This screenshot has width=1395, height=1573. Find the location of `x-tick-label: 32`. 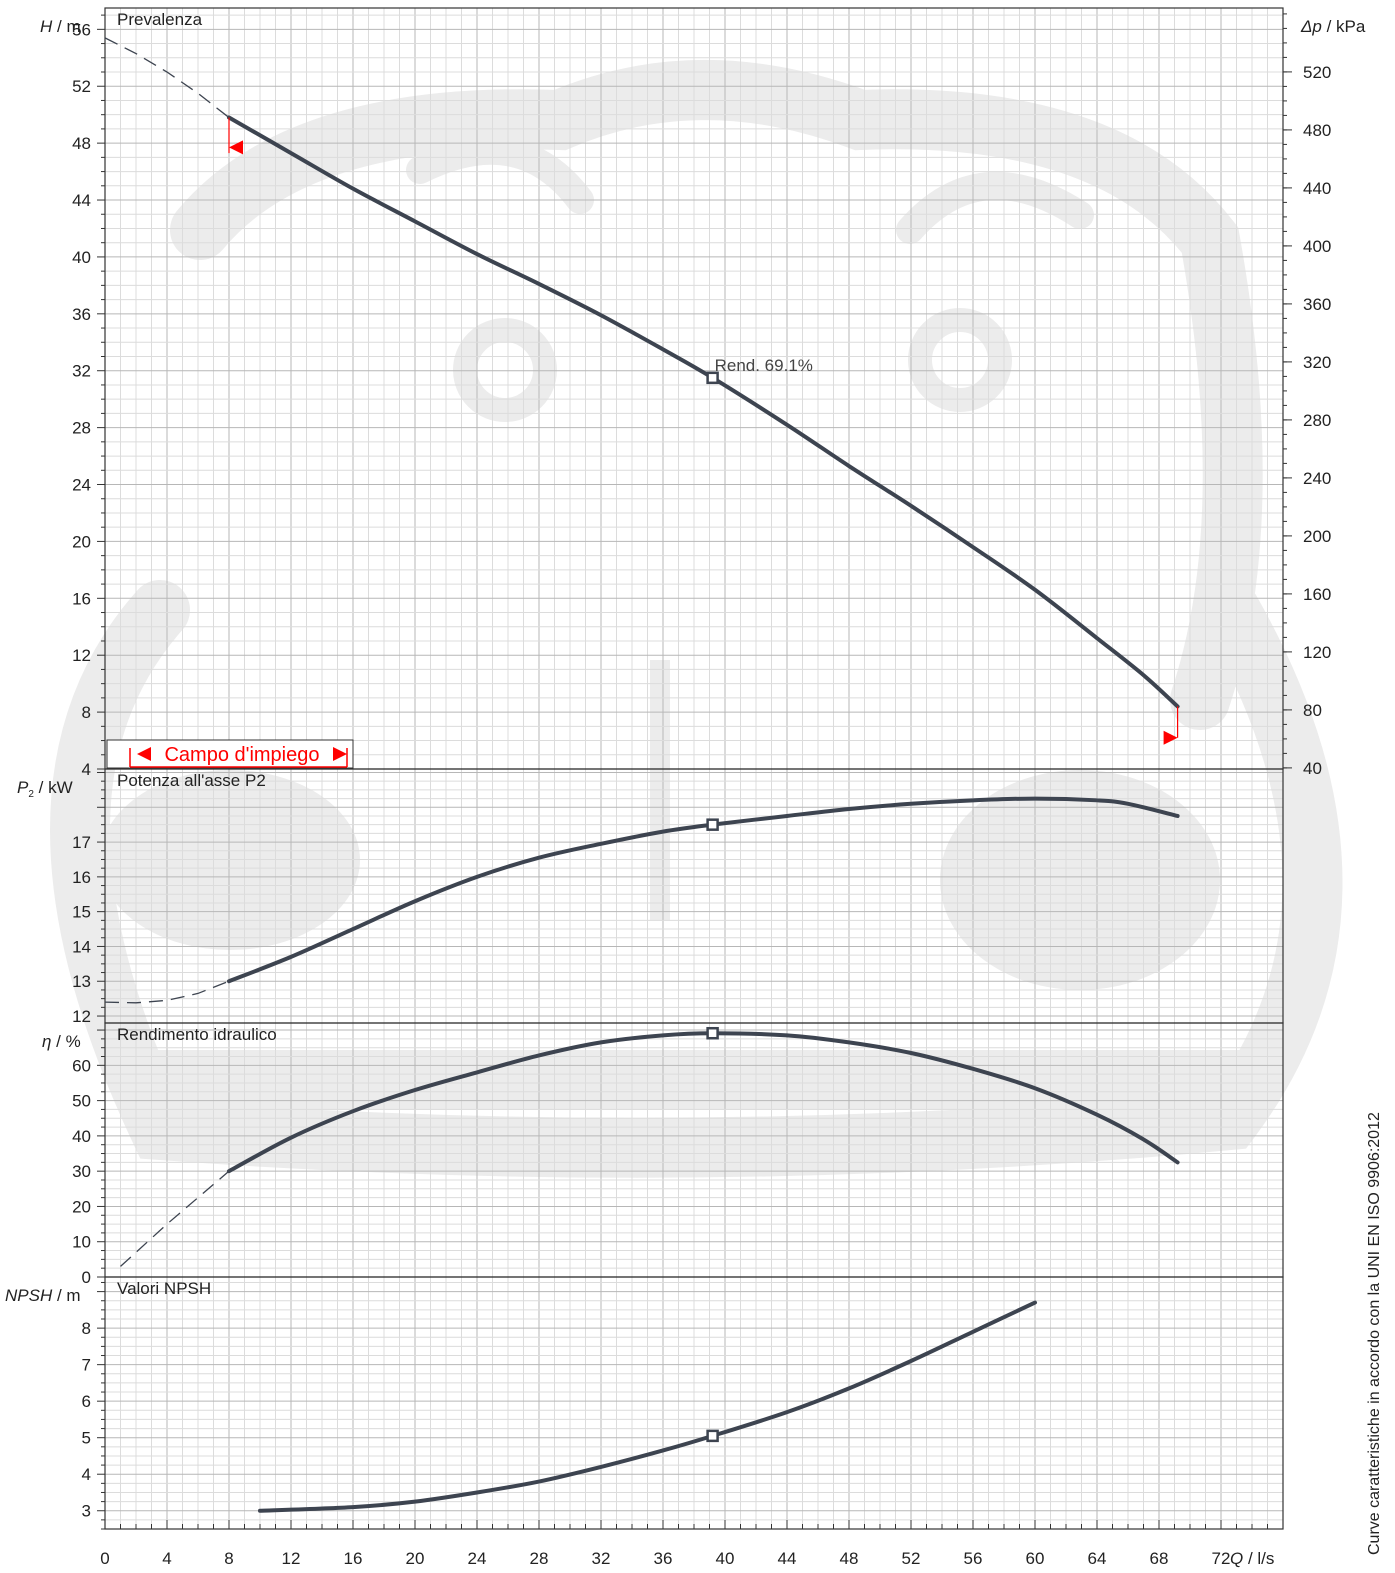

x-tick-label: 32 is located at coordinates (601, 1558).